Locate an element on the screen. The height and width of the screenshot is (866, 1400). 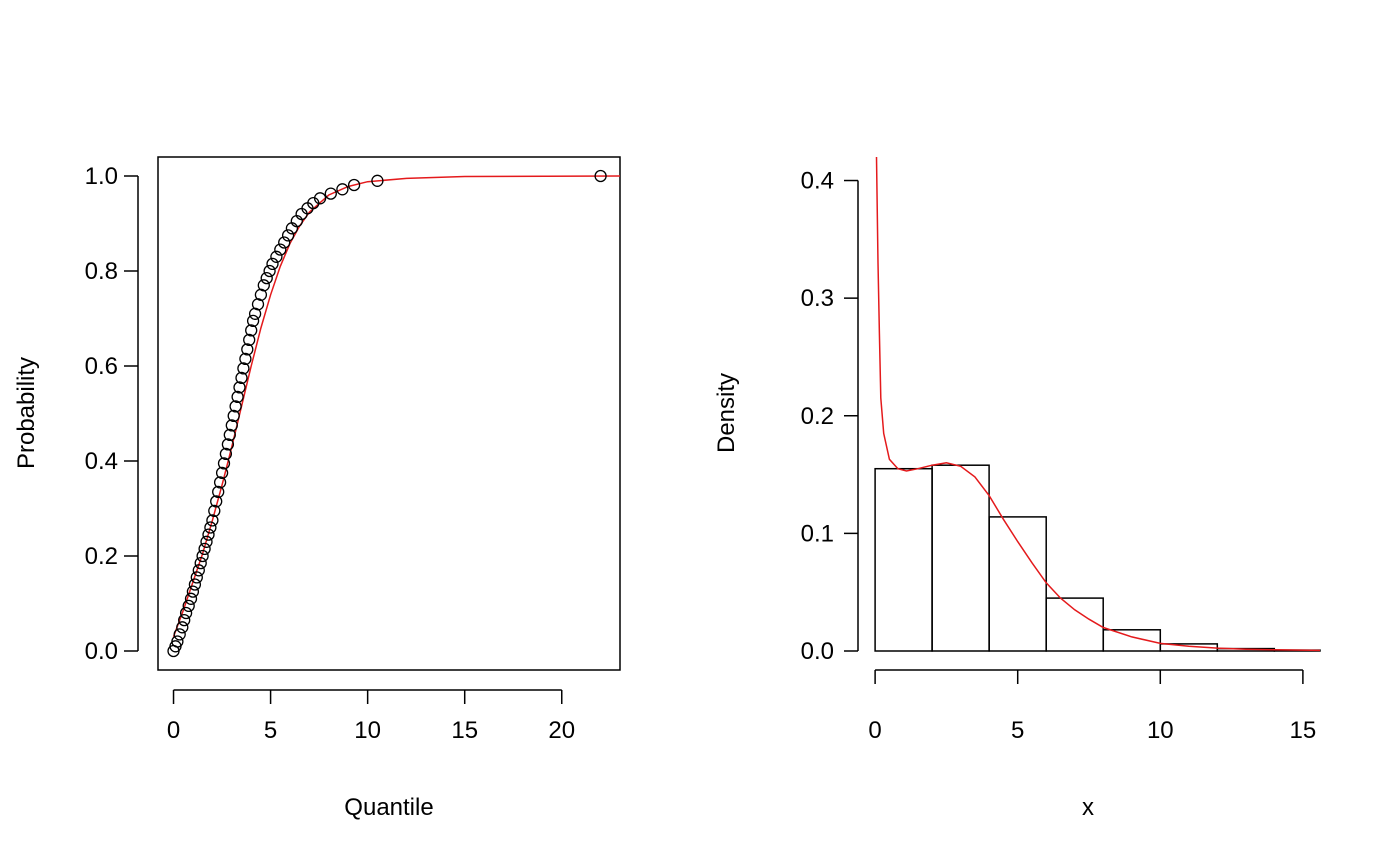
ecdf-y-tick-label: 0.0 is located at coordinates (101, 651).